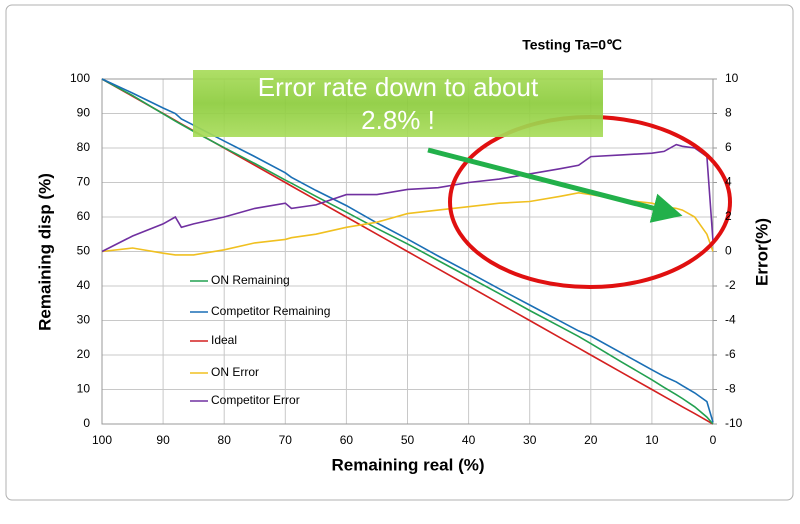  Describe the element at coordinates (732, 78) in the screenshot. I see `y2-tick-label: 10` at that location.